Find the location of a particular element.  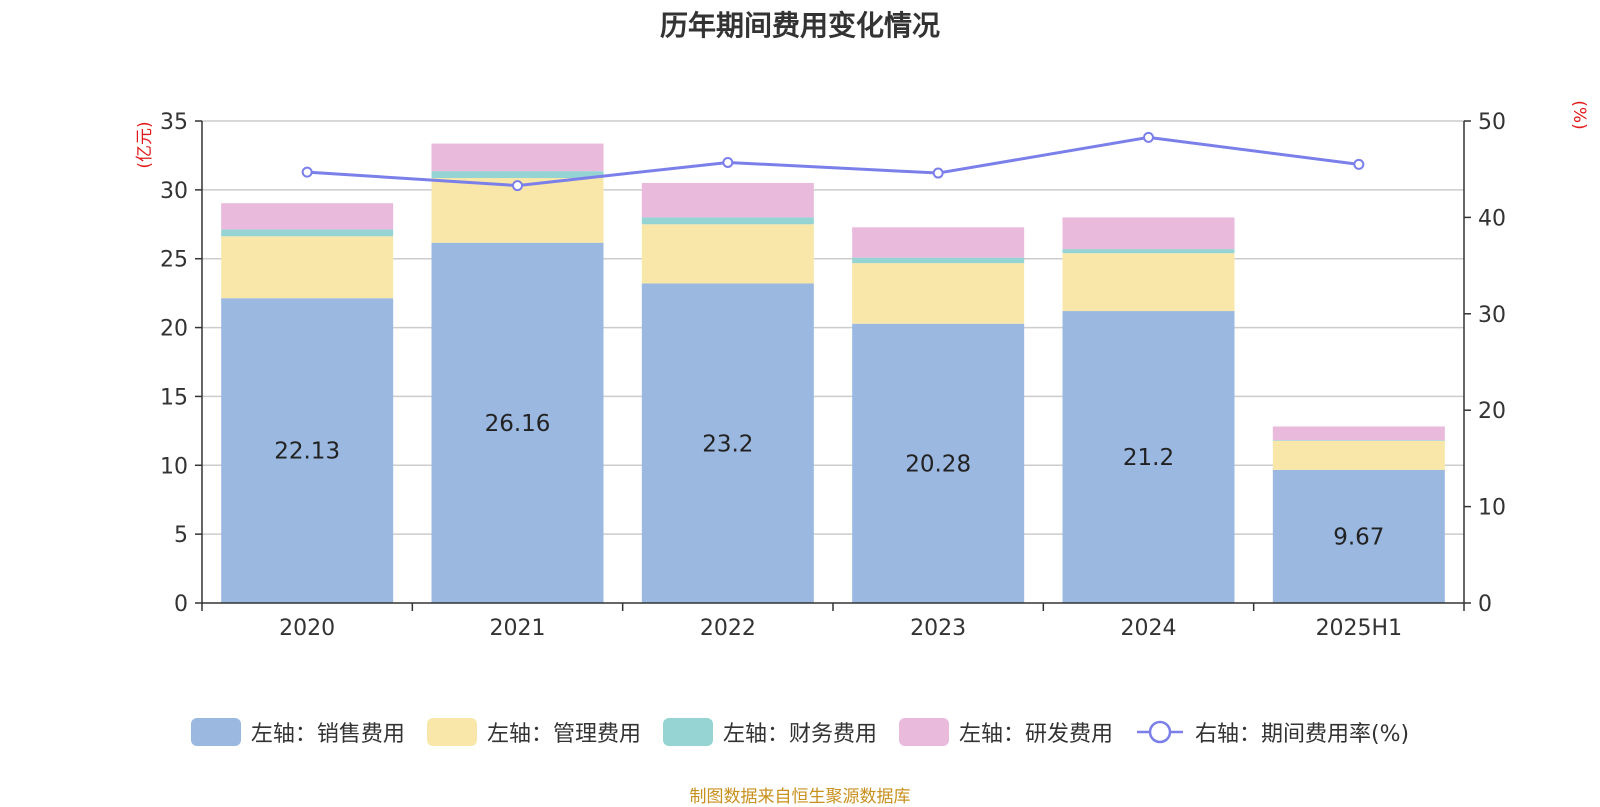

chart-title: 历年期间费用变化情况 is located at coordinates (799, 25).